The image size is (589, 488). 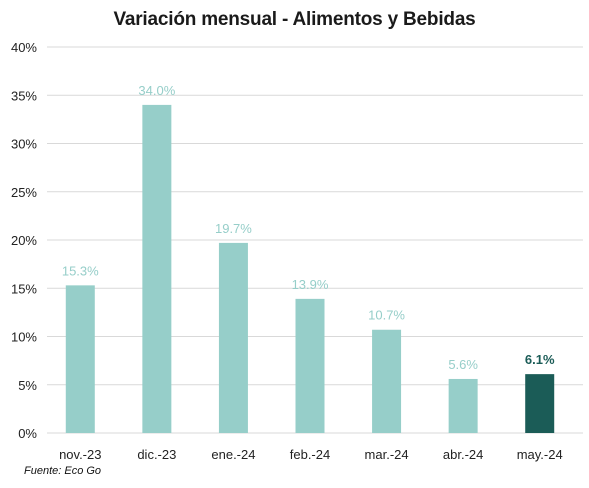 What do you see at coordinates (24, 47) in the screenshot?
I see `y-tick-label: 40%` at bounding box center [24, 47].